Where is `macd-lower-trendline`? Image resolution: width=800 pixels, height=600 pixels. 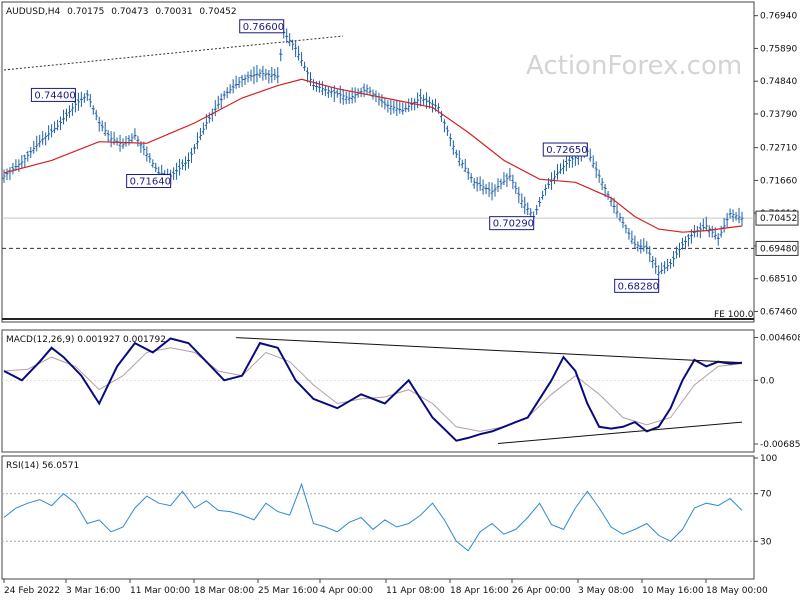 macd-lower-trendline is located at coordinates (620, 432).